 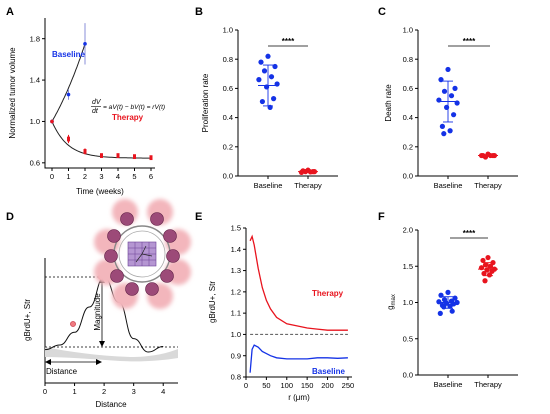 I want to click on panel-e-ytick-label: 1.1, so click(x=236, y=313).